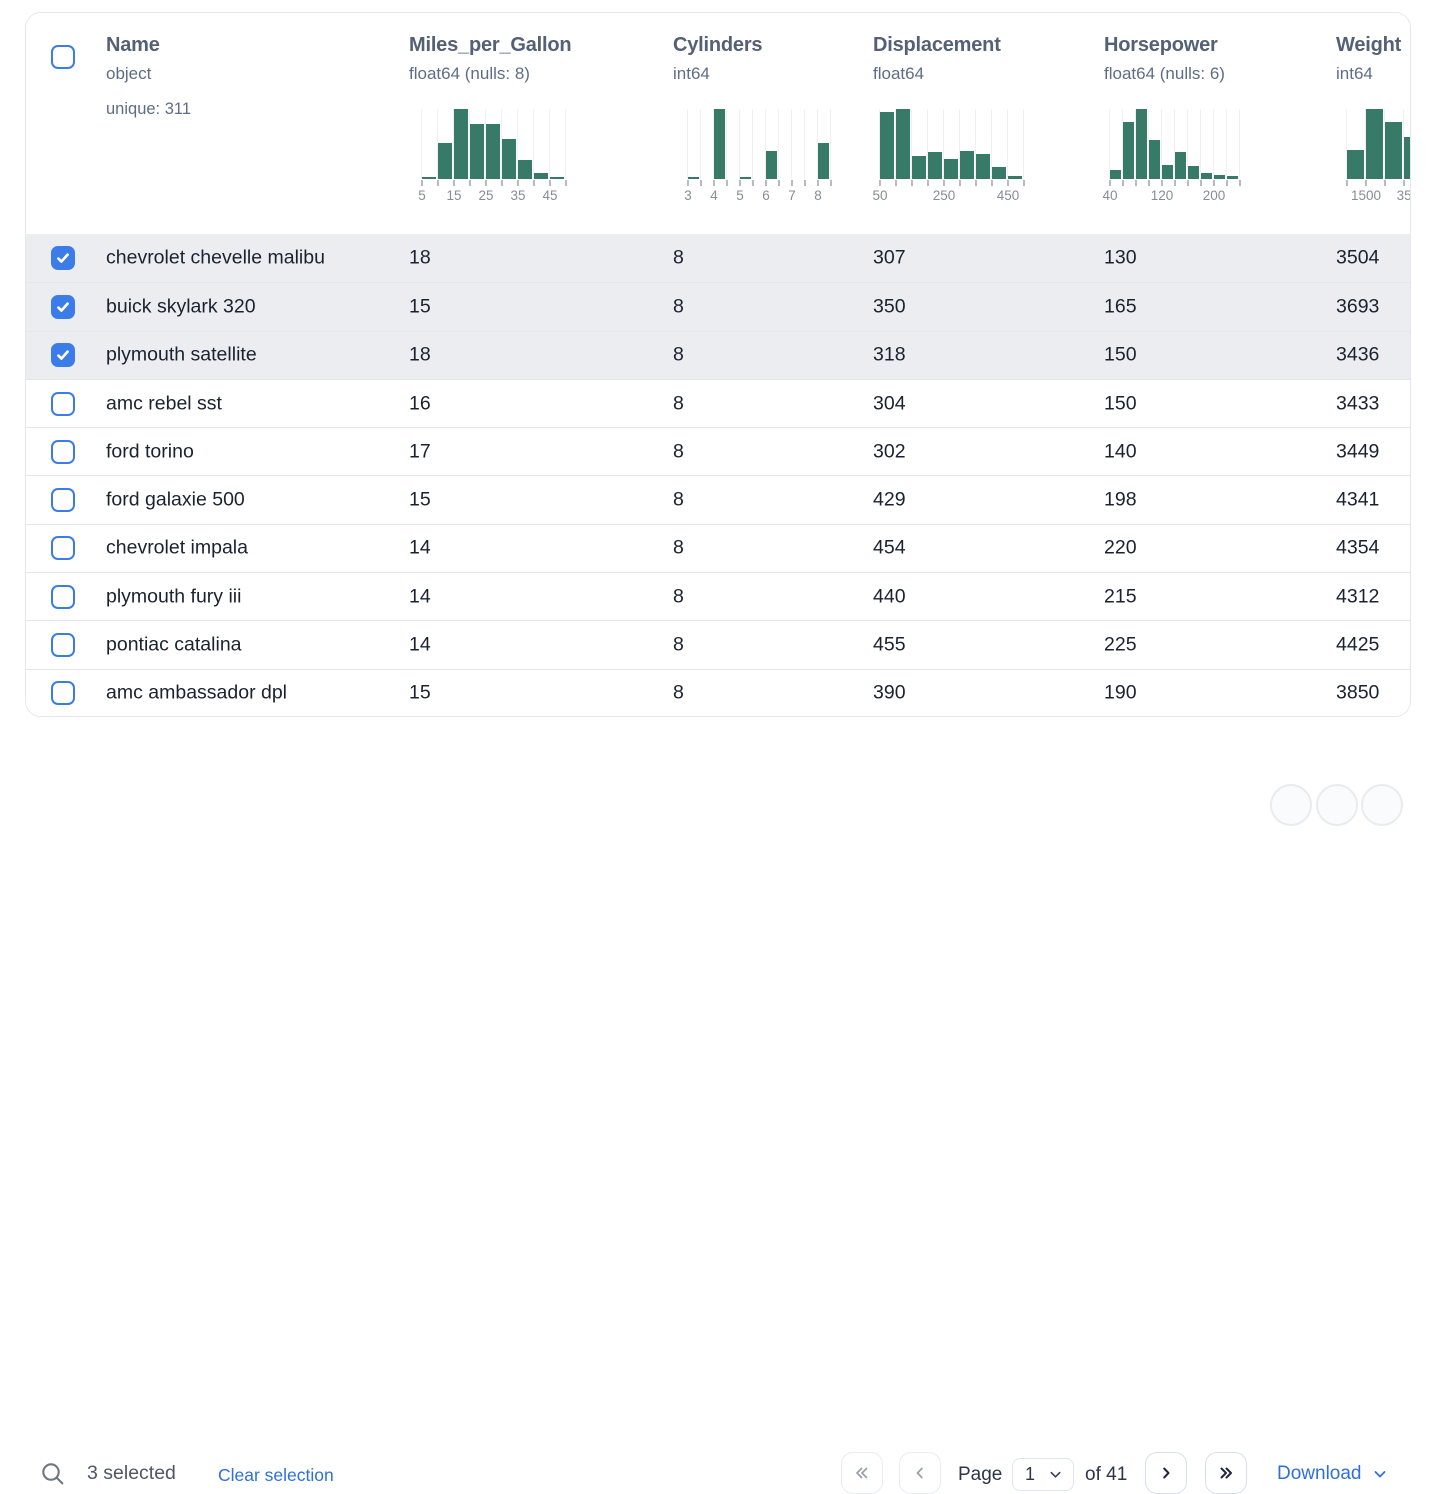 The image size is (1436, 1494). What do you see at coordinates (175, 499) in the screenshot?
I see `cell-name: ford galaxie 500` at bounding box center [175, 499].